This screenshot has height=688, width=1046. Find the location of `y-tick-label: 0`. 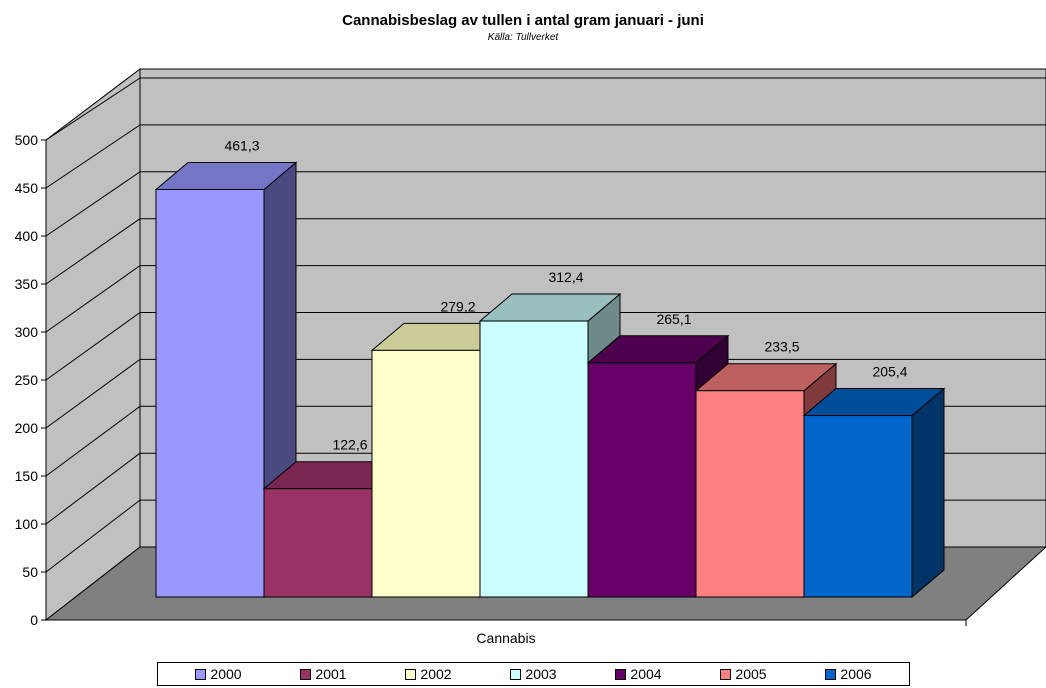

y-tick-label: 0 is located at coordinates (34, 620).